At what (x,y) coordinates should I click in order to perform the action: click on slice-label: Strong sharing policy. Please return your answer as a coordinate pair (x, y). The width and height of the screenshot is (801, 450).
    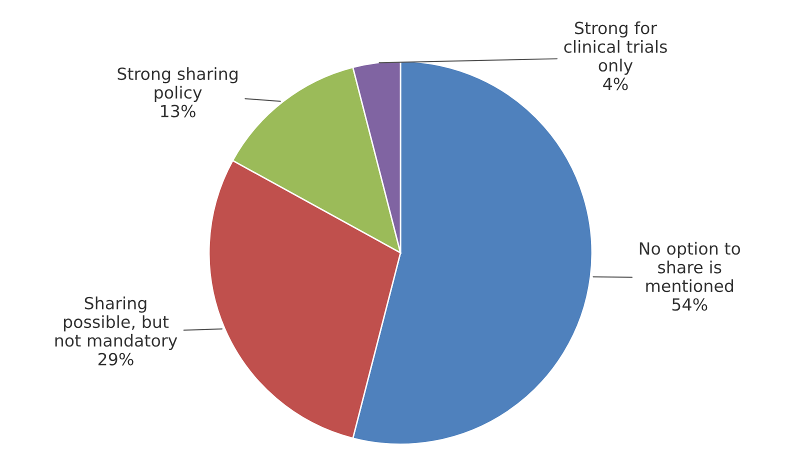
    Looking at the image, I should click on (178, 84).